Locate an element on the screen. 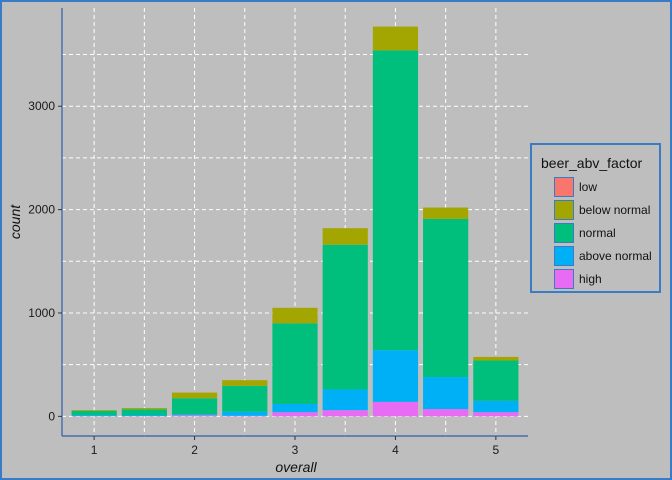 This screenshot has width=672, height=480. legend-key-high is located at coordinates (564, 279).